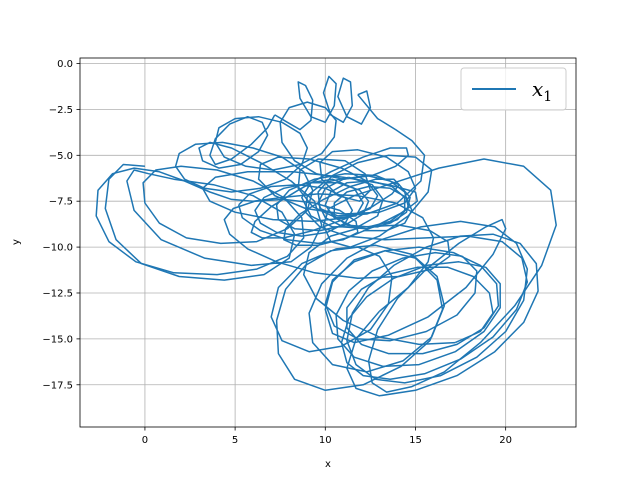  I want to click on x-tick-label: 20, so click(505, 440).